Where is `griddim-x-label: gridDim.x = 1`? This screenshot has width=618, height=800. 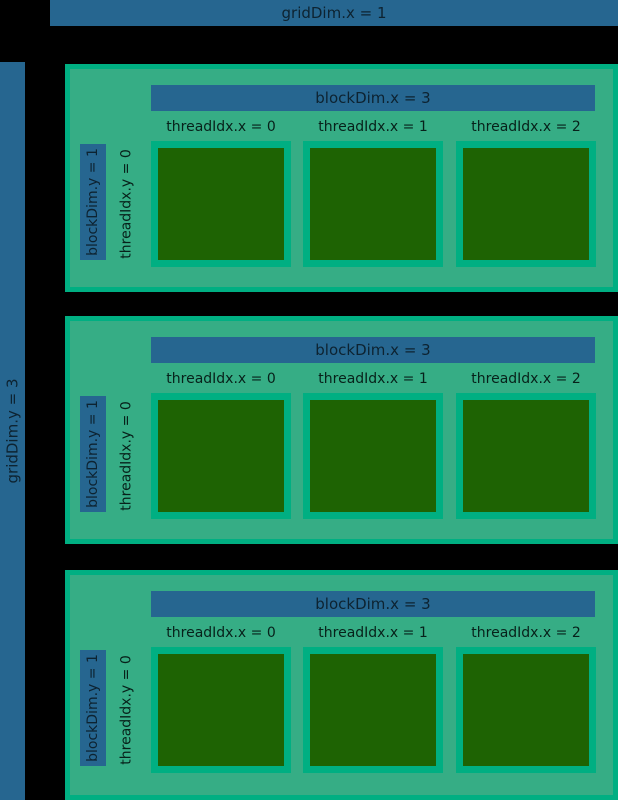
griddim-x-label: gridDim.x = 1 is located at coordinates (334, 13).